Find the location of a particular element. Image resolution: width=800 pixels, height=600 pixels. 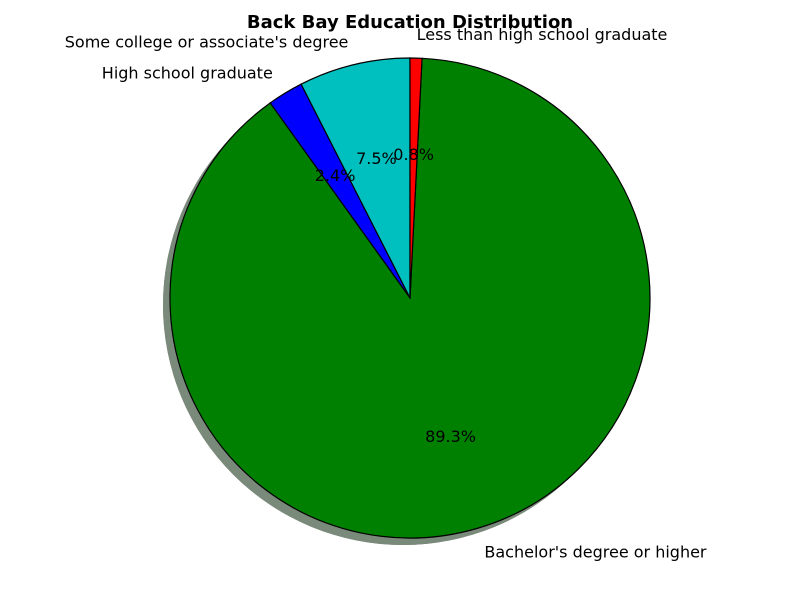

category-label-high-school-graduate: High school graduate is located at coordinates (187, 73).